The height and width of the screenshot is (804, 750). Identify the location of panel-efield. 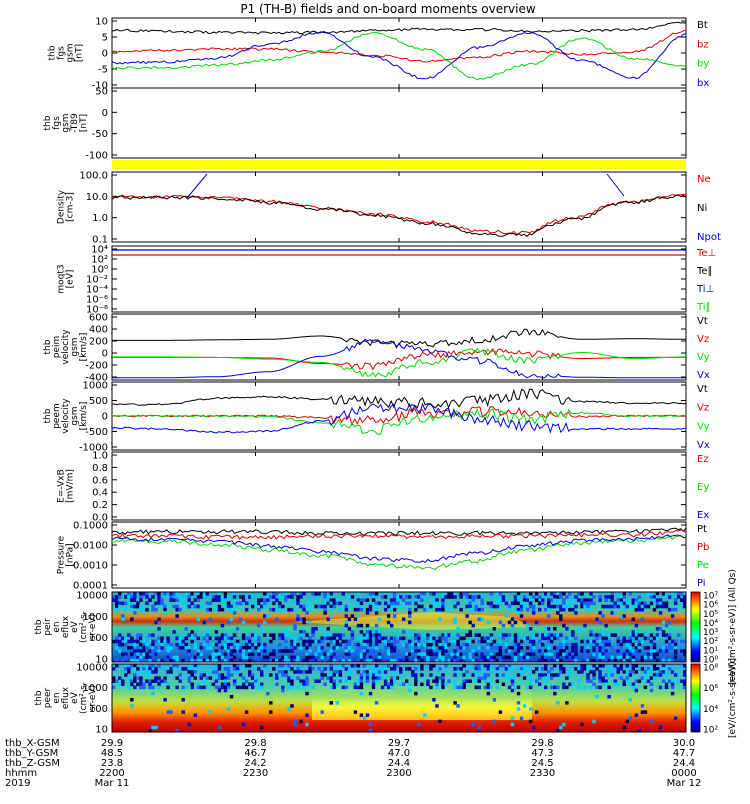
(399, 486).